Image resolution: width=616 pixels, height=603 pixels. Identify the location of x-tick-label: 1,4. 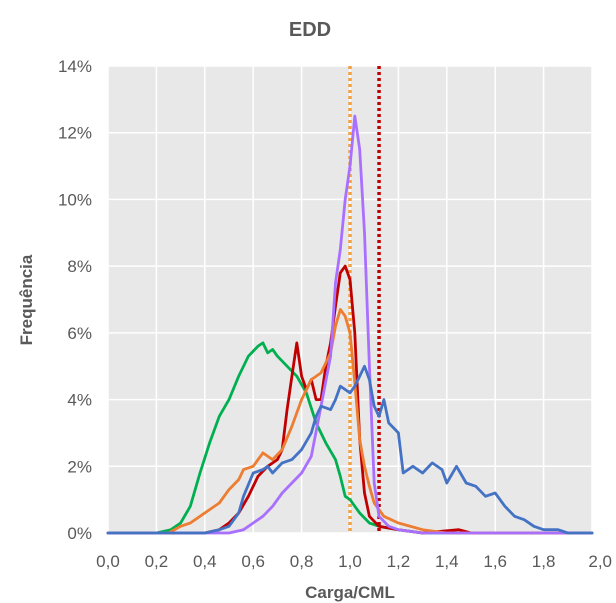
(447, 561).